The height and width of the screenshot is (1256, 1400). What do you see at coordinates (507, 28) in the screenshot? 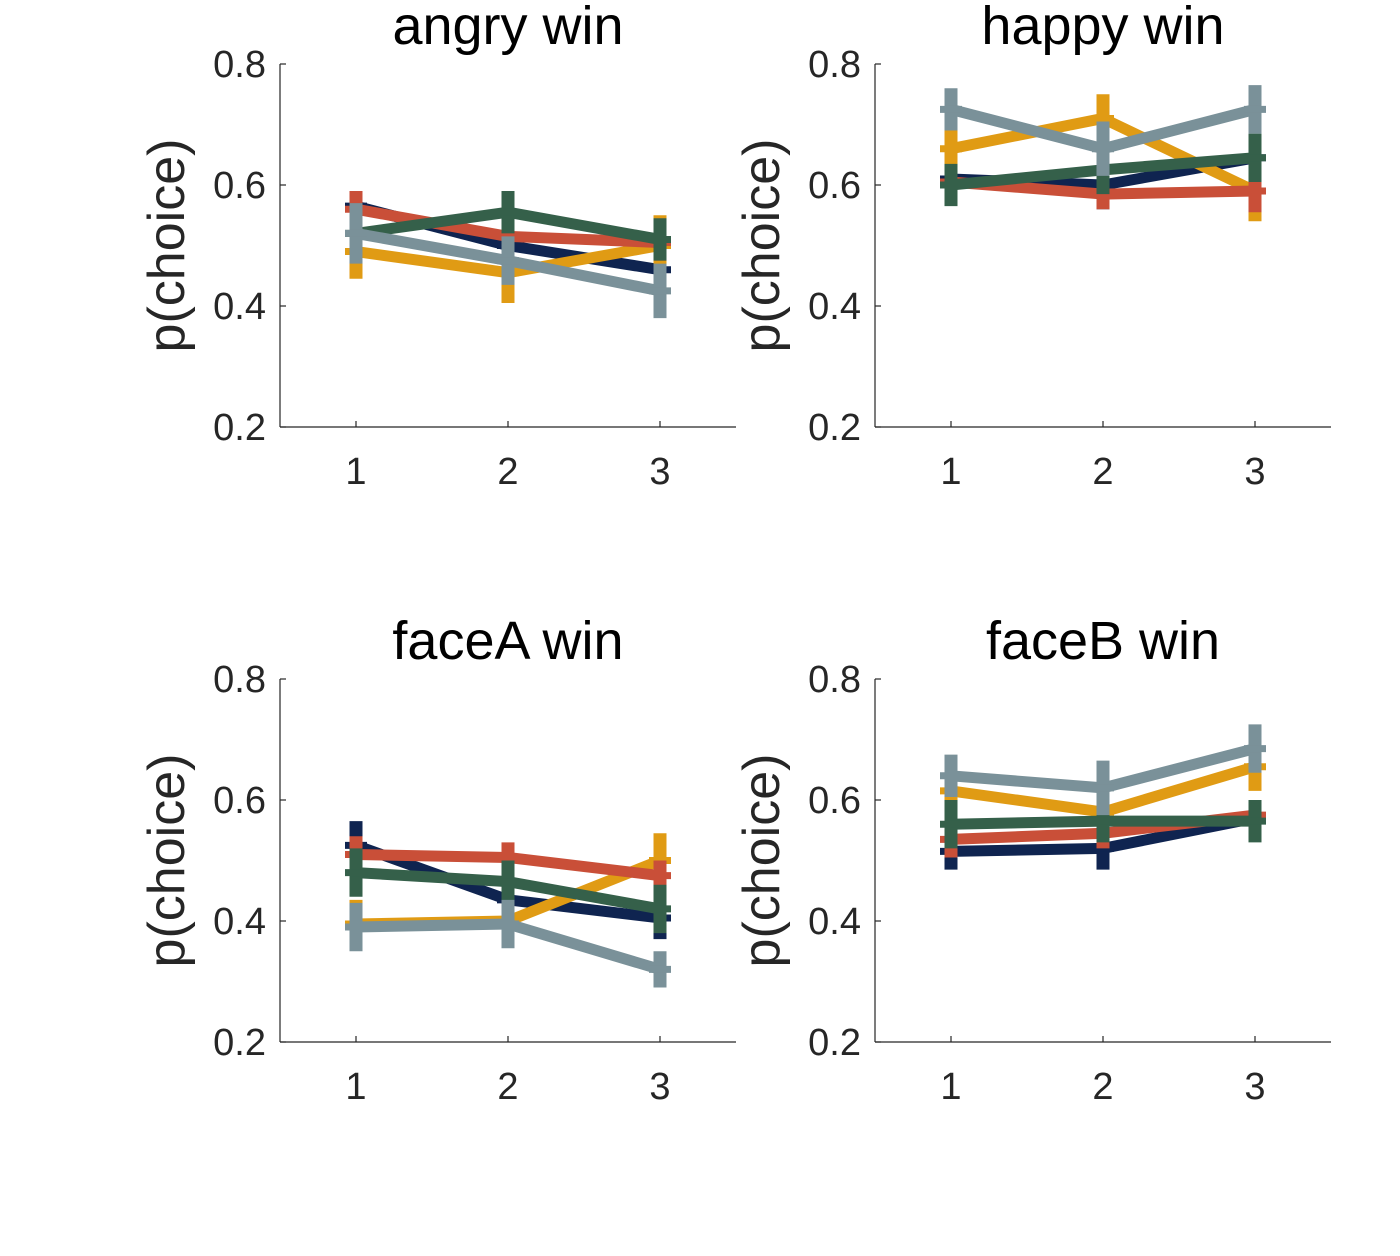
I see `chart-title: angry win` at bounding box center [507, 28].